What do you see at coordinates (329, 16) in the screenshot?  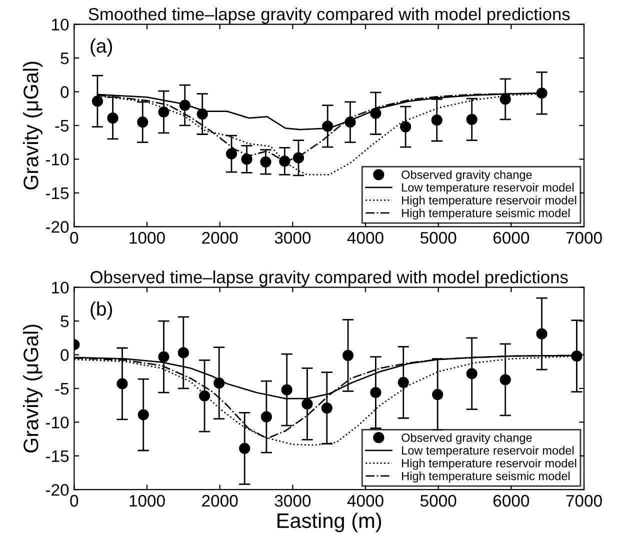 I see `chart-title: Smoothed time–lapse gravity compared with model predictions` at bounding box center [329, 16].